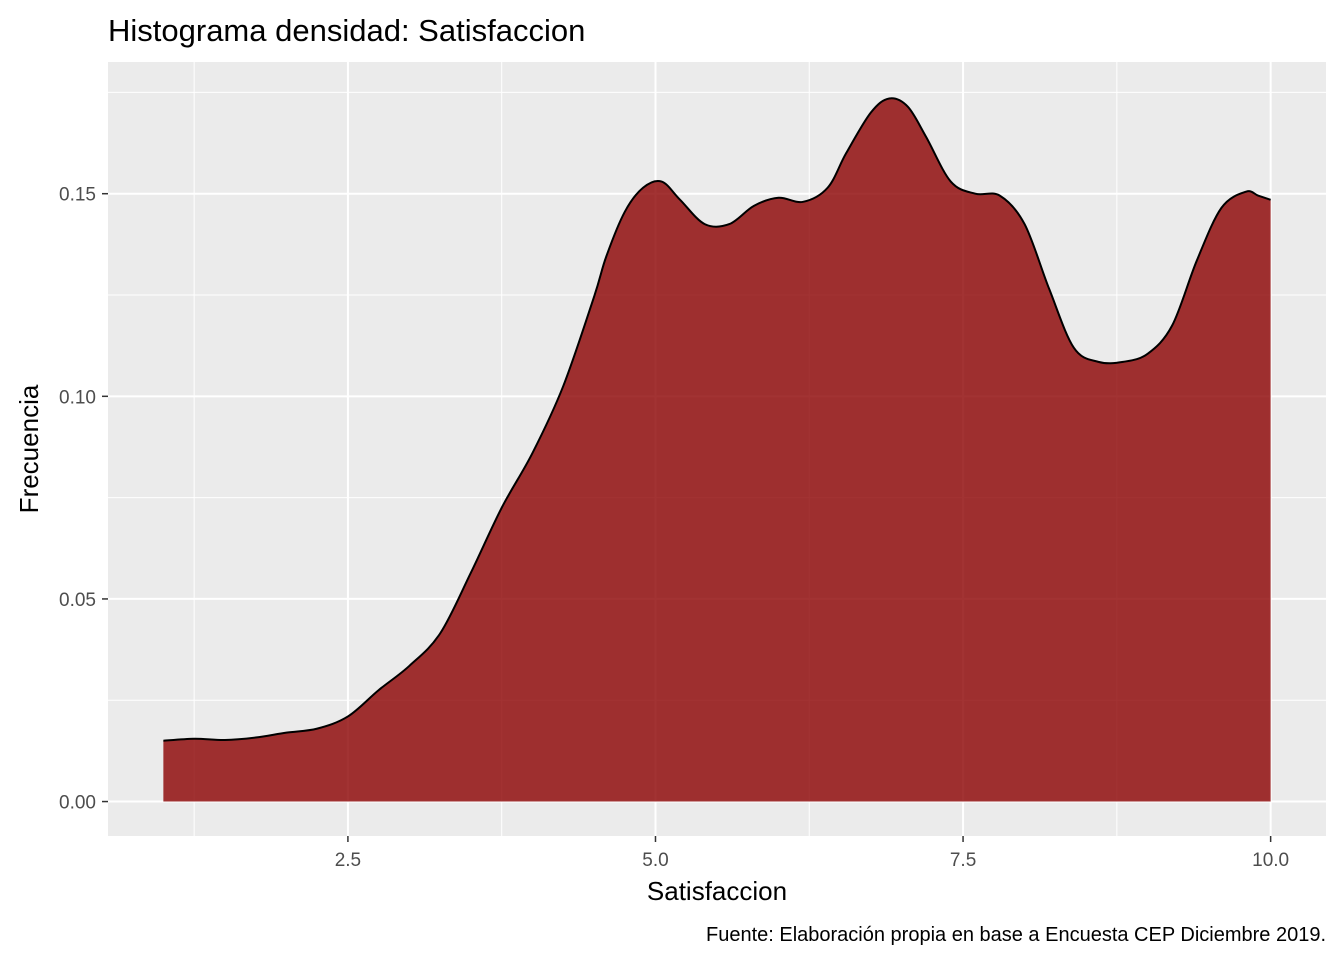  Describe the element at coordinates (717, 891) in the screenshot. I see `x-axis-title: Satisfaccion` at that location.